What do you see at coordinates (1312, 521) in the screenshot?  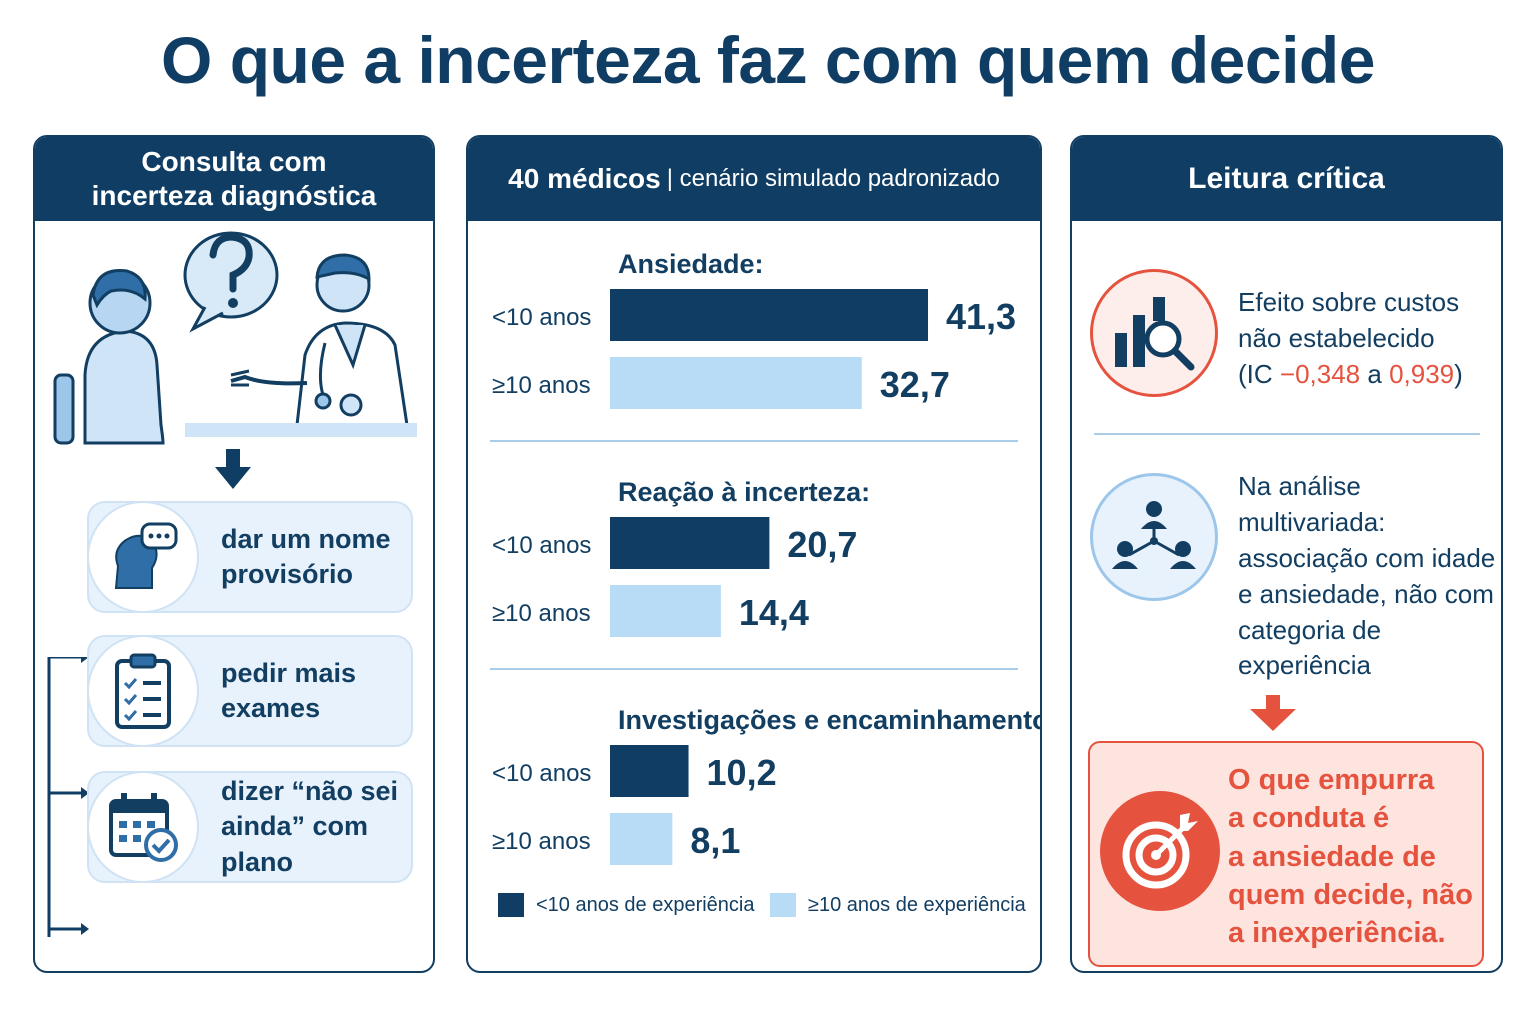 I see `multivariate-line2: multivariada:` at bounding box center [1312, 521].